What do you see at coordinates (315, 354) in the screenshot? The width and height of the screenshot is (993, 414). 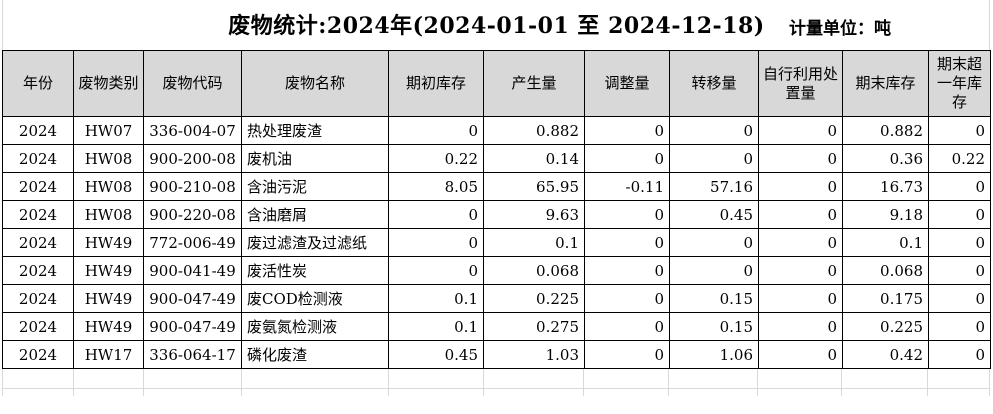 I see `cell: 磷化废渣` at bounding box center [315, 354].